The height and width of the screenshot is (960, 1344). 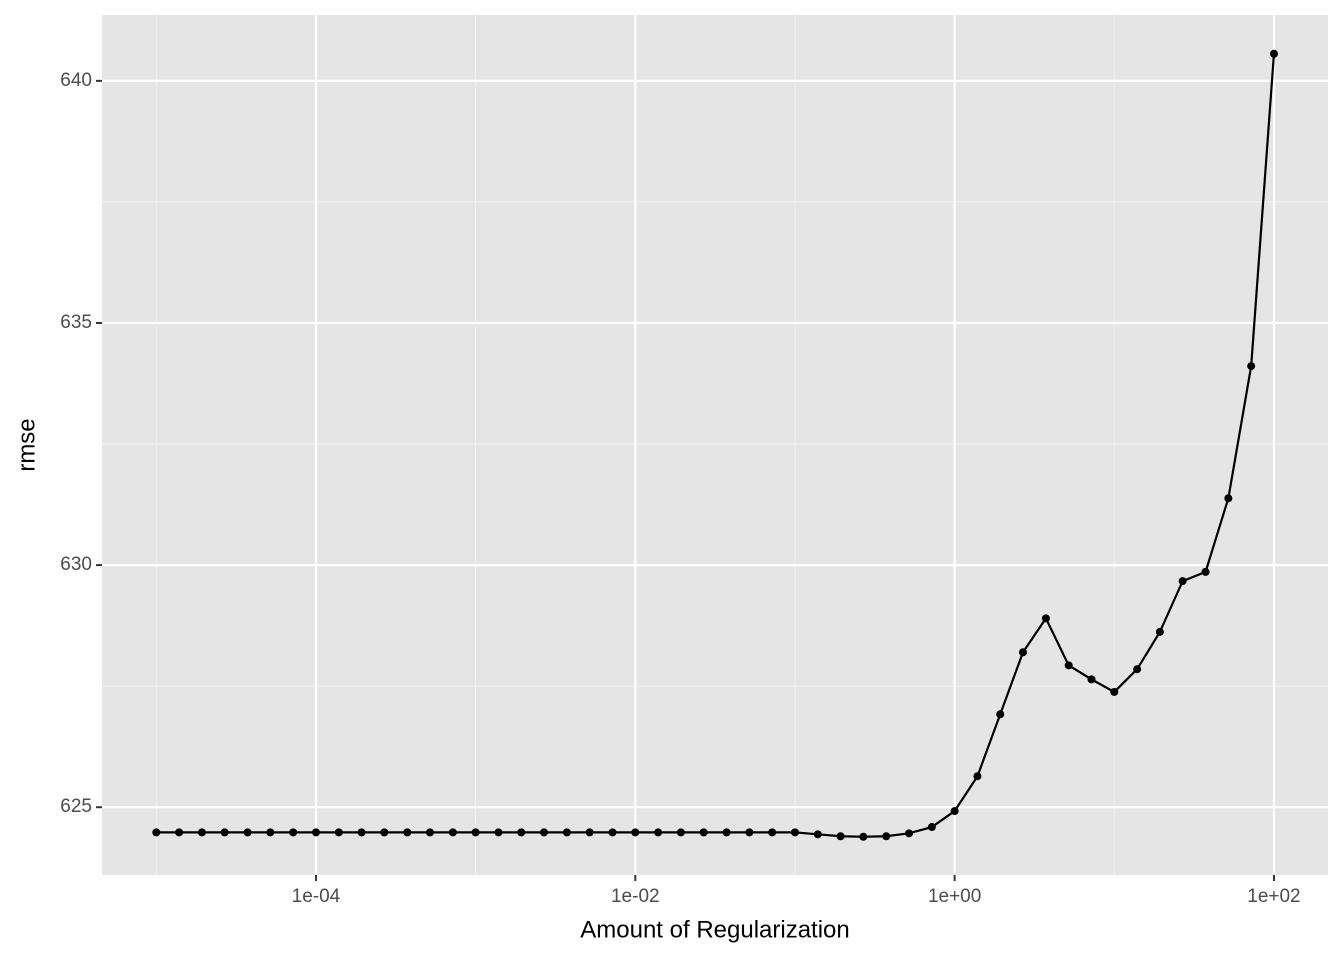 What do you see at coordinates (635, 896) in the screenshot?
I see `x-tick-label: 1e-02` at bounding box center [635, 896].